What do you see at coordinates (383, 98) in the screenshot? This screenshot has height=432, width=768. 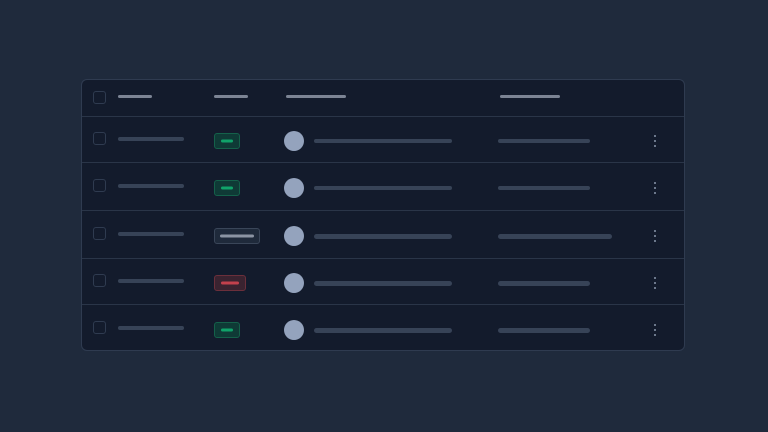 I see `table-header` at bounding box center [383, 98].